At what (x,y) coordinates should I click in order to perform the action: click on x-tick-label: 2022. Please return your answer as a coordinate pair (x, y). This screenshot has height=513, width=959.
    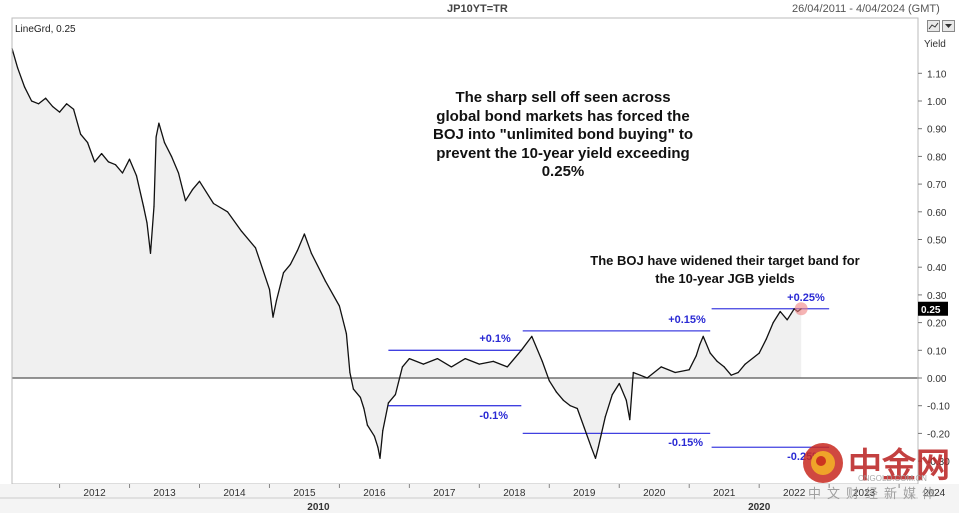
    Looking at the image, I should click on (794, 493).